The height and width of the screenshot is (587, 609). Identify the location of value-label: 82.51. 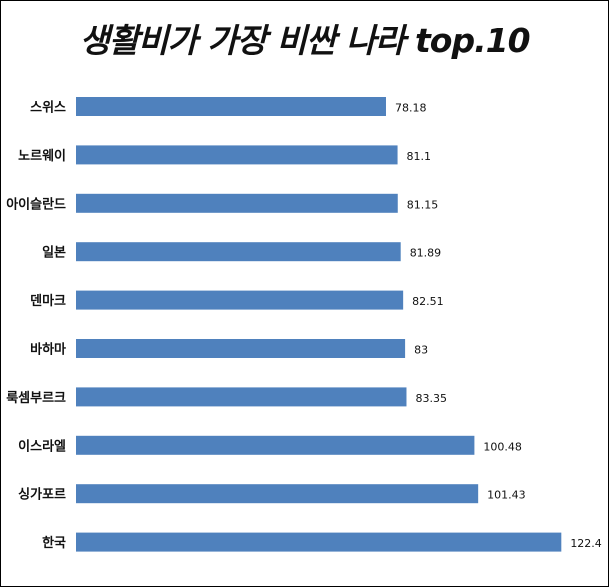
(428, 301).